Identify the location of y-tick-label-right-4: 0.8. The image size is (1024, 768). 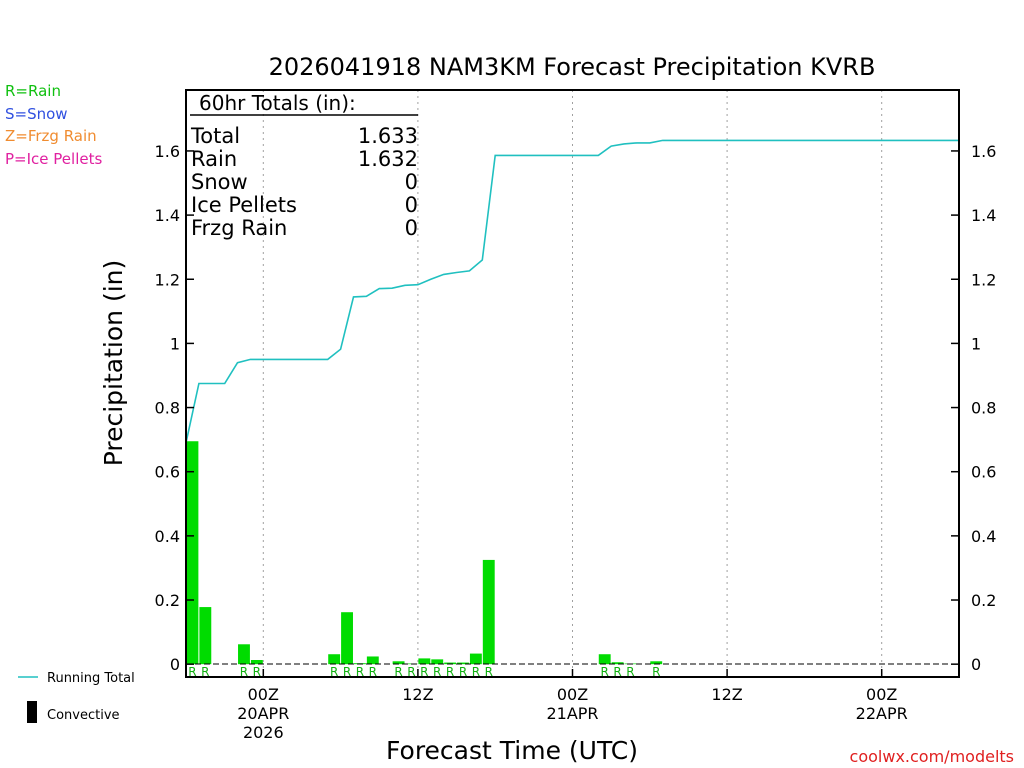
(983, 408).